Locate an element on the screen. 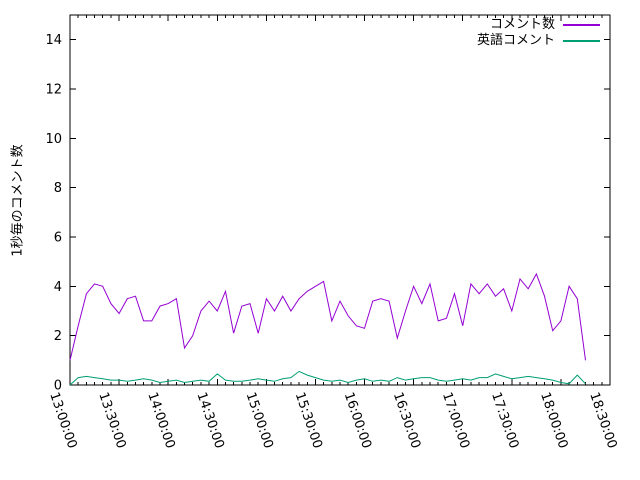 The image size is (640, 480). x-tick-label: 13:30:00 is located at coordinates (111, 420).